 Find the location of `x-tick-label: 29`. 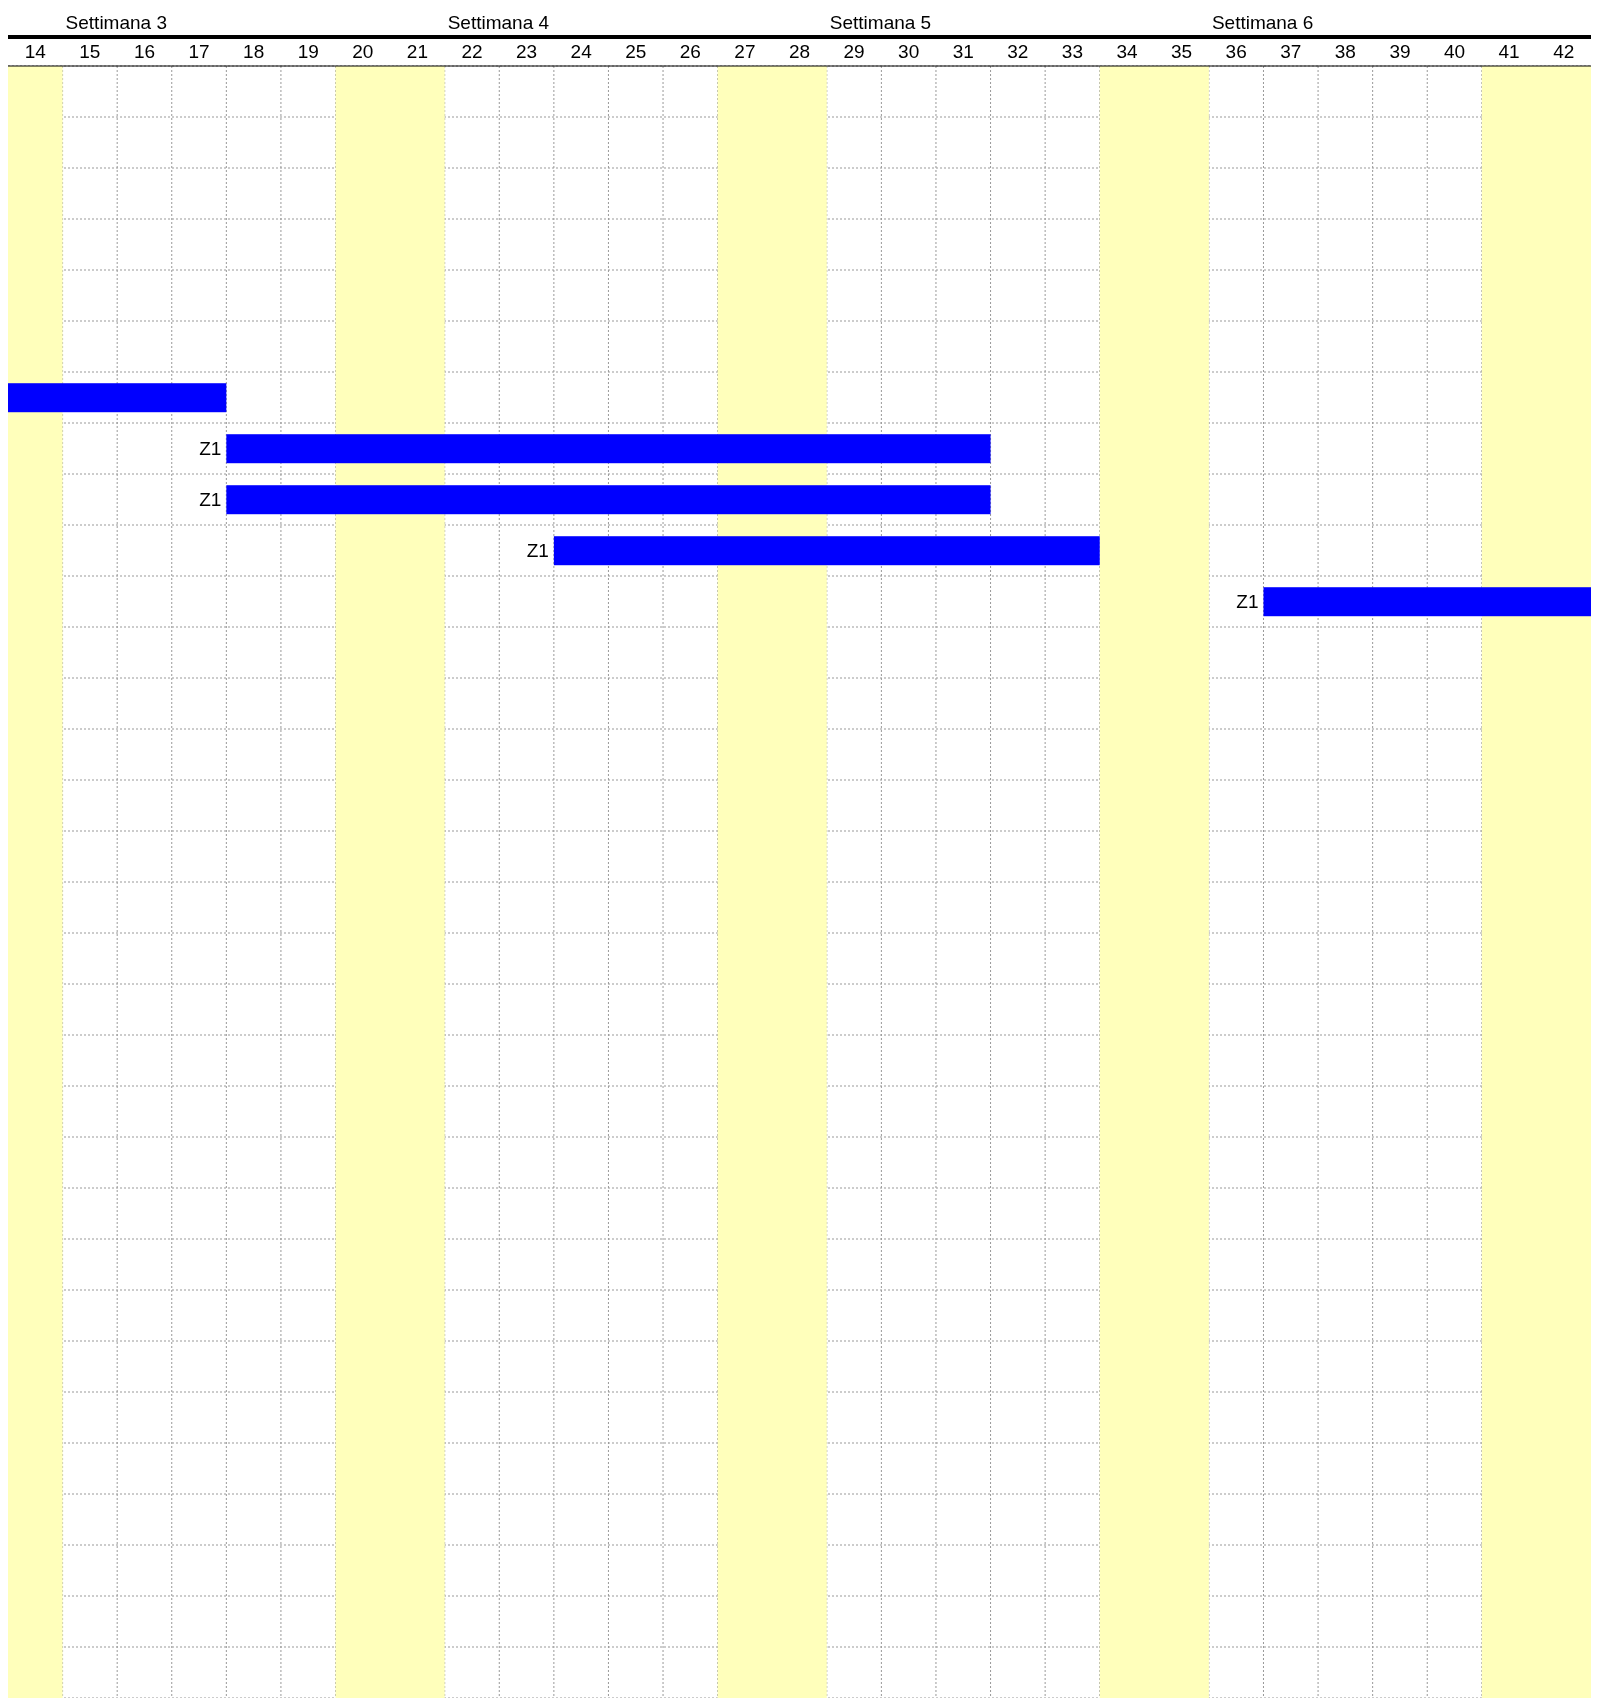

x-tick-label: 29 is located at coordinates (854, 51).